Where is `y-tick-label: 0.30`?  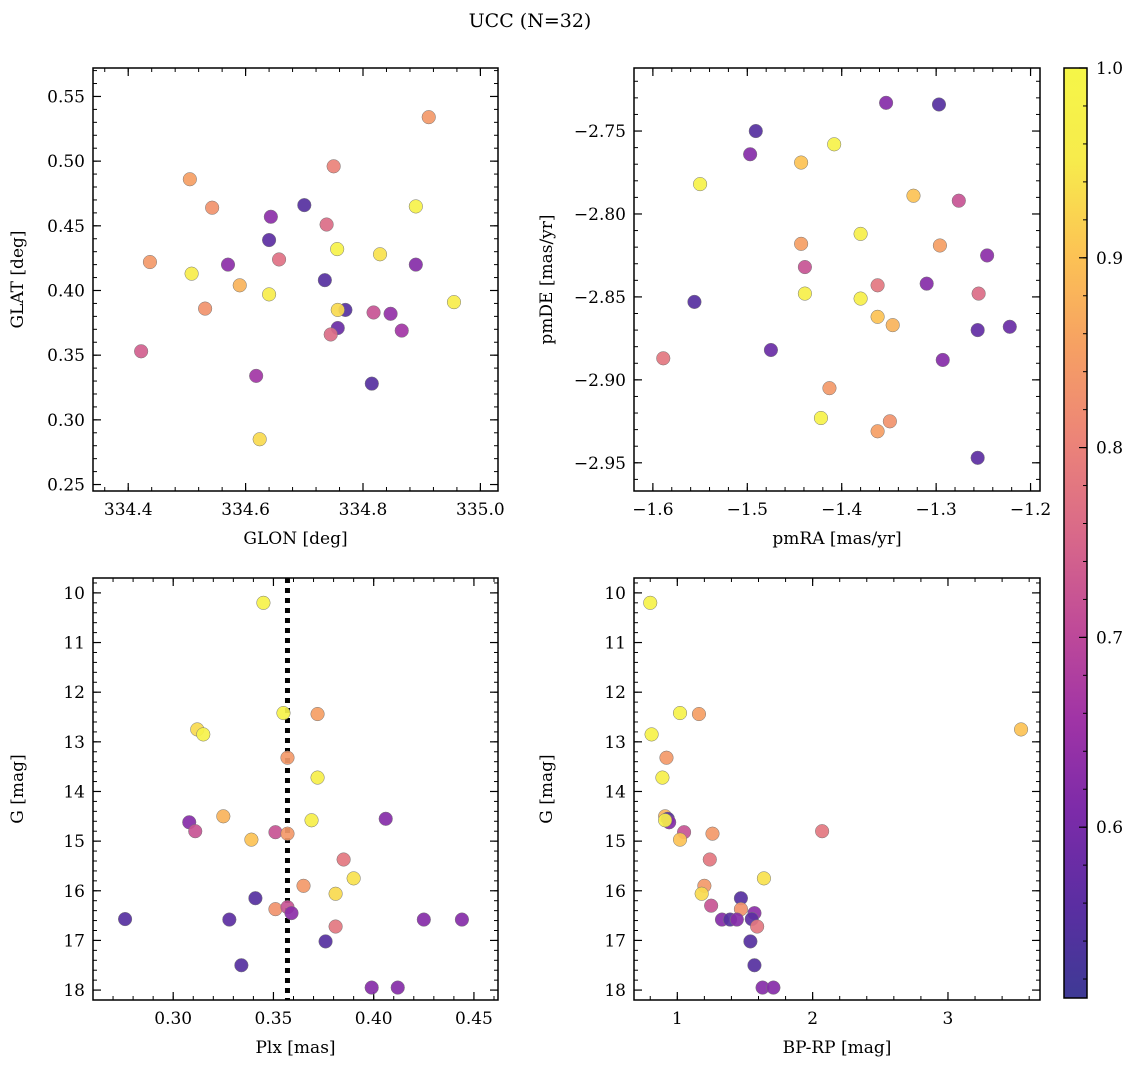
y-tick-label: 0.30 is located at coordinates (66, 421).